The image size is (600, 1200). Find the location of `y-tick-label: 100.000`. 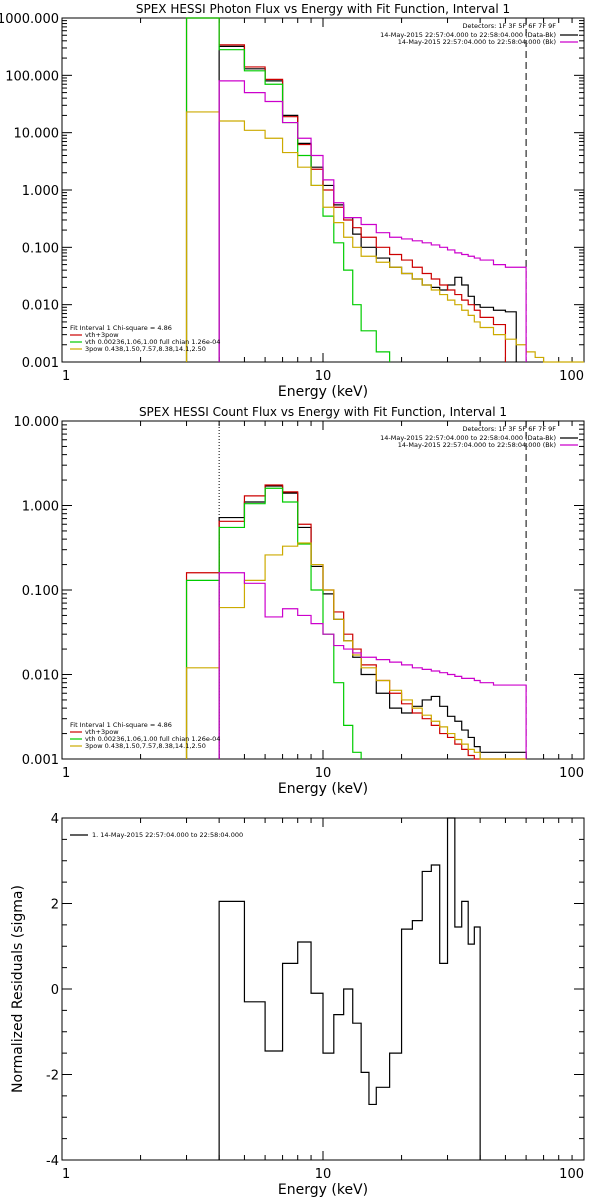

y-tick-label: 100.000 is located at coordinates (32, 76).